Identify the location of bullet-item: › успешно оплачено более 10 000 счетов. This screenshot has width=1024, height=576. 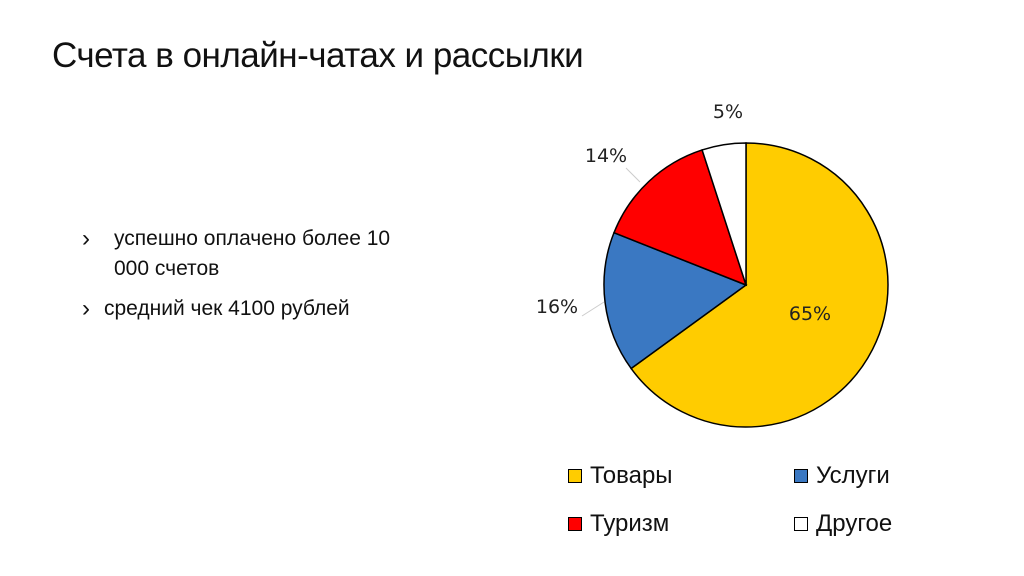
(252, 254).